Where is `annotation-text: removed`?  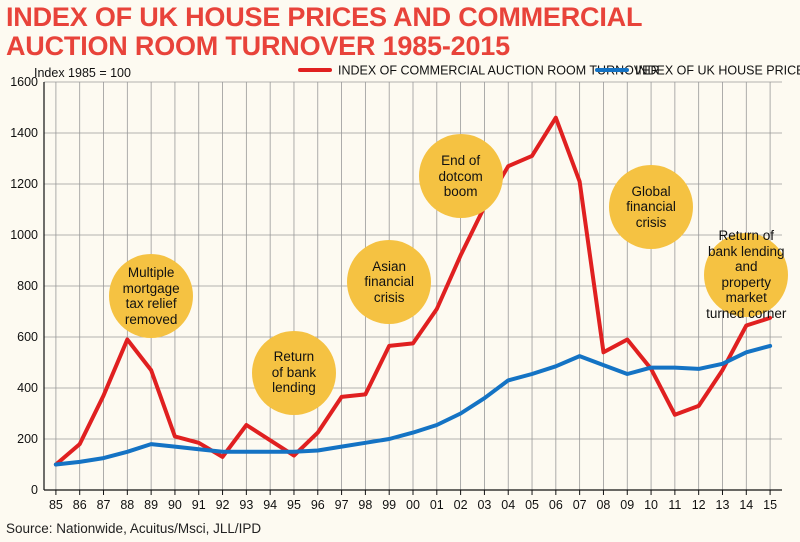 annotation-text: removed is located at coordinates (151, 319).